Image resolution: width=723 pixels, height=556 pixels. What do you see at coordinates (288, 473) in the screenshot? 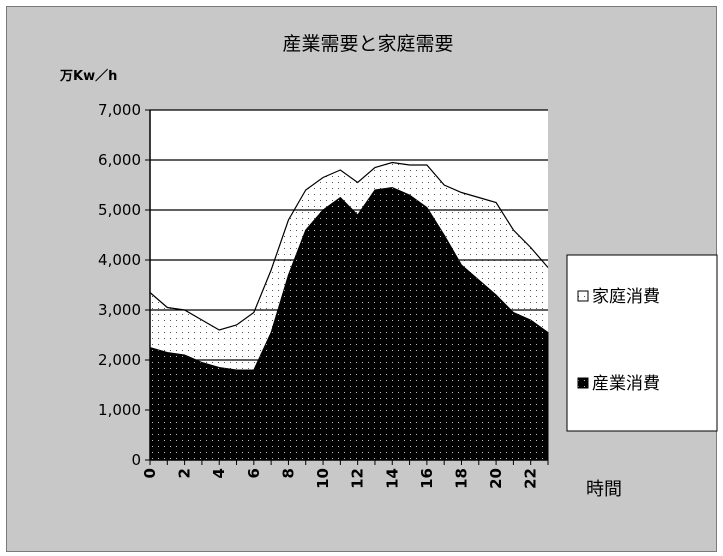
I see `x-tick-label: 8` at bounding box center [288, 473].